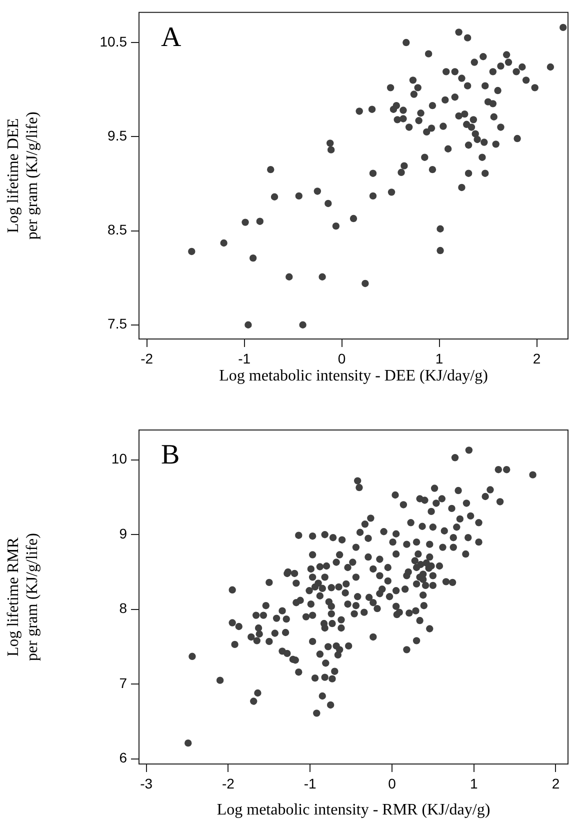 This screenshot has width=586, height=824. What do you see at coordinates (118, 136) in the screenshot?
I see `y-tick-label: 9.5` at bounding box center [118, 136].